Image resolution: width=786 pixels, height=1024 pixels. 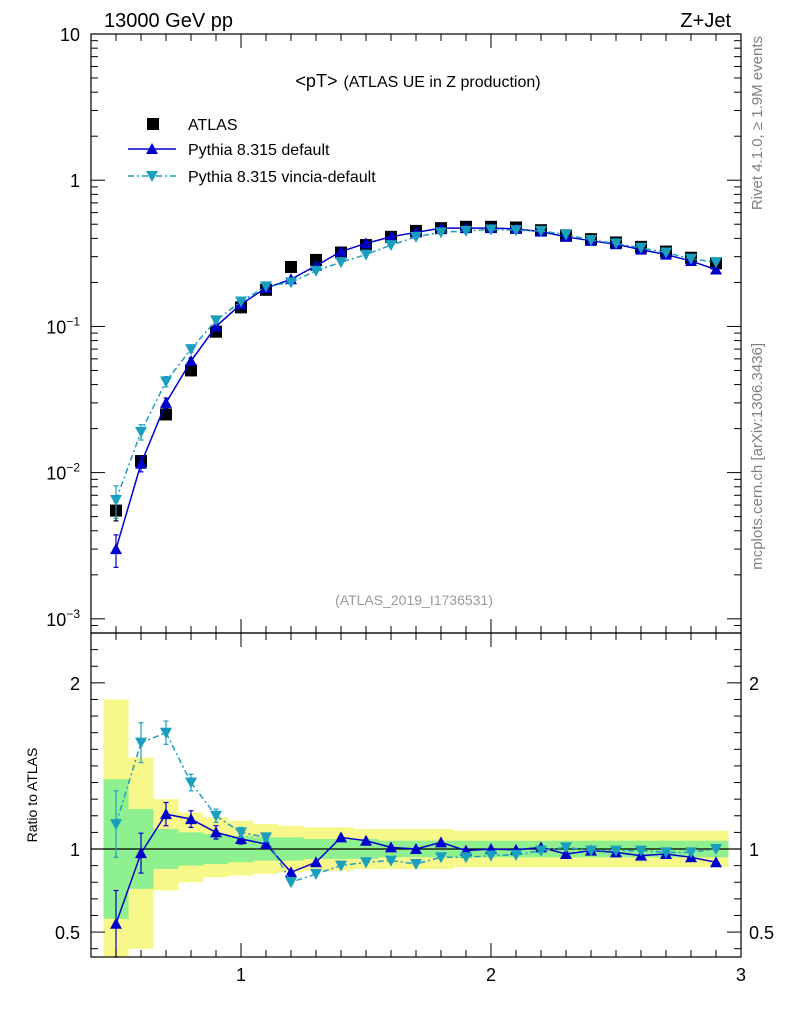 What do you see at coordinates (259, 150) in the screenshot?
I see `legend-label-pythia-default: Pythia 8.315 default` at bounding box center [259, 150].